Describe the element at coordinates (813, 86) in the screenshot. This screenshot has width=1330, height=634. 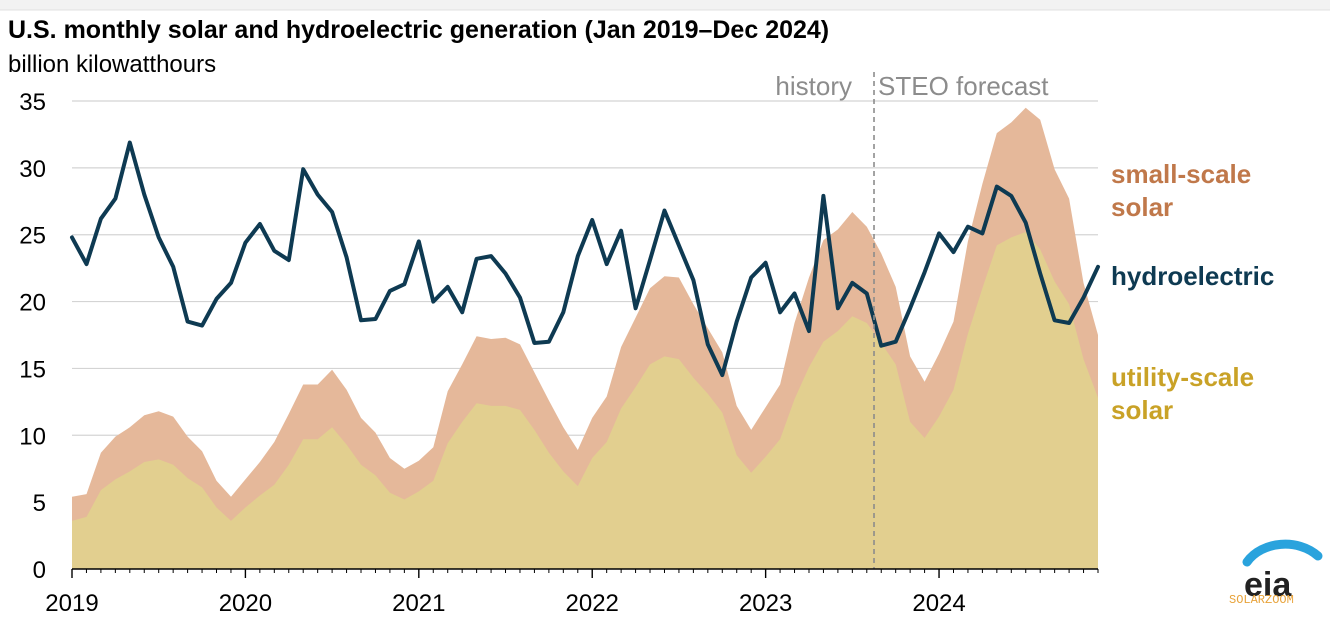
I see `history-annotation: history` at that location.